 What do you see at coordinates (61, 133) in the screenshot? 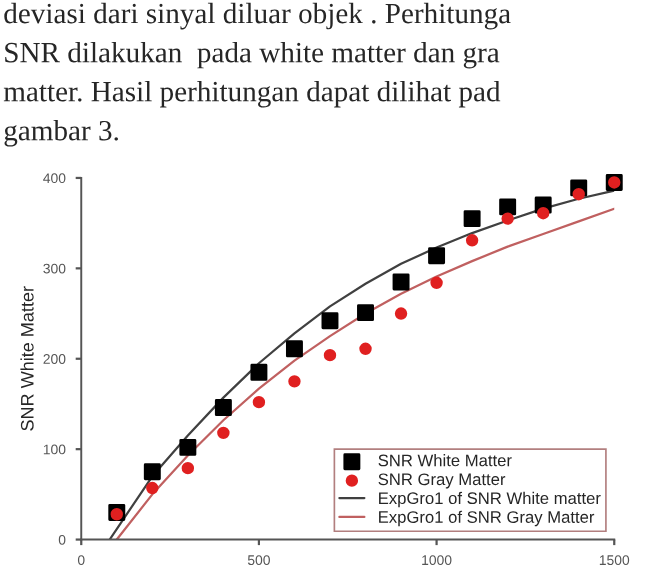
I see `text: gambar 3.` at bounding box center [61, 133].